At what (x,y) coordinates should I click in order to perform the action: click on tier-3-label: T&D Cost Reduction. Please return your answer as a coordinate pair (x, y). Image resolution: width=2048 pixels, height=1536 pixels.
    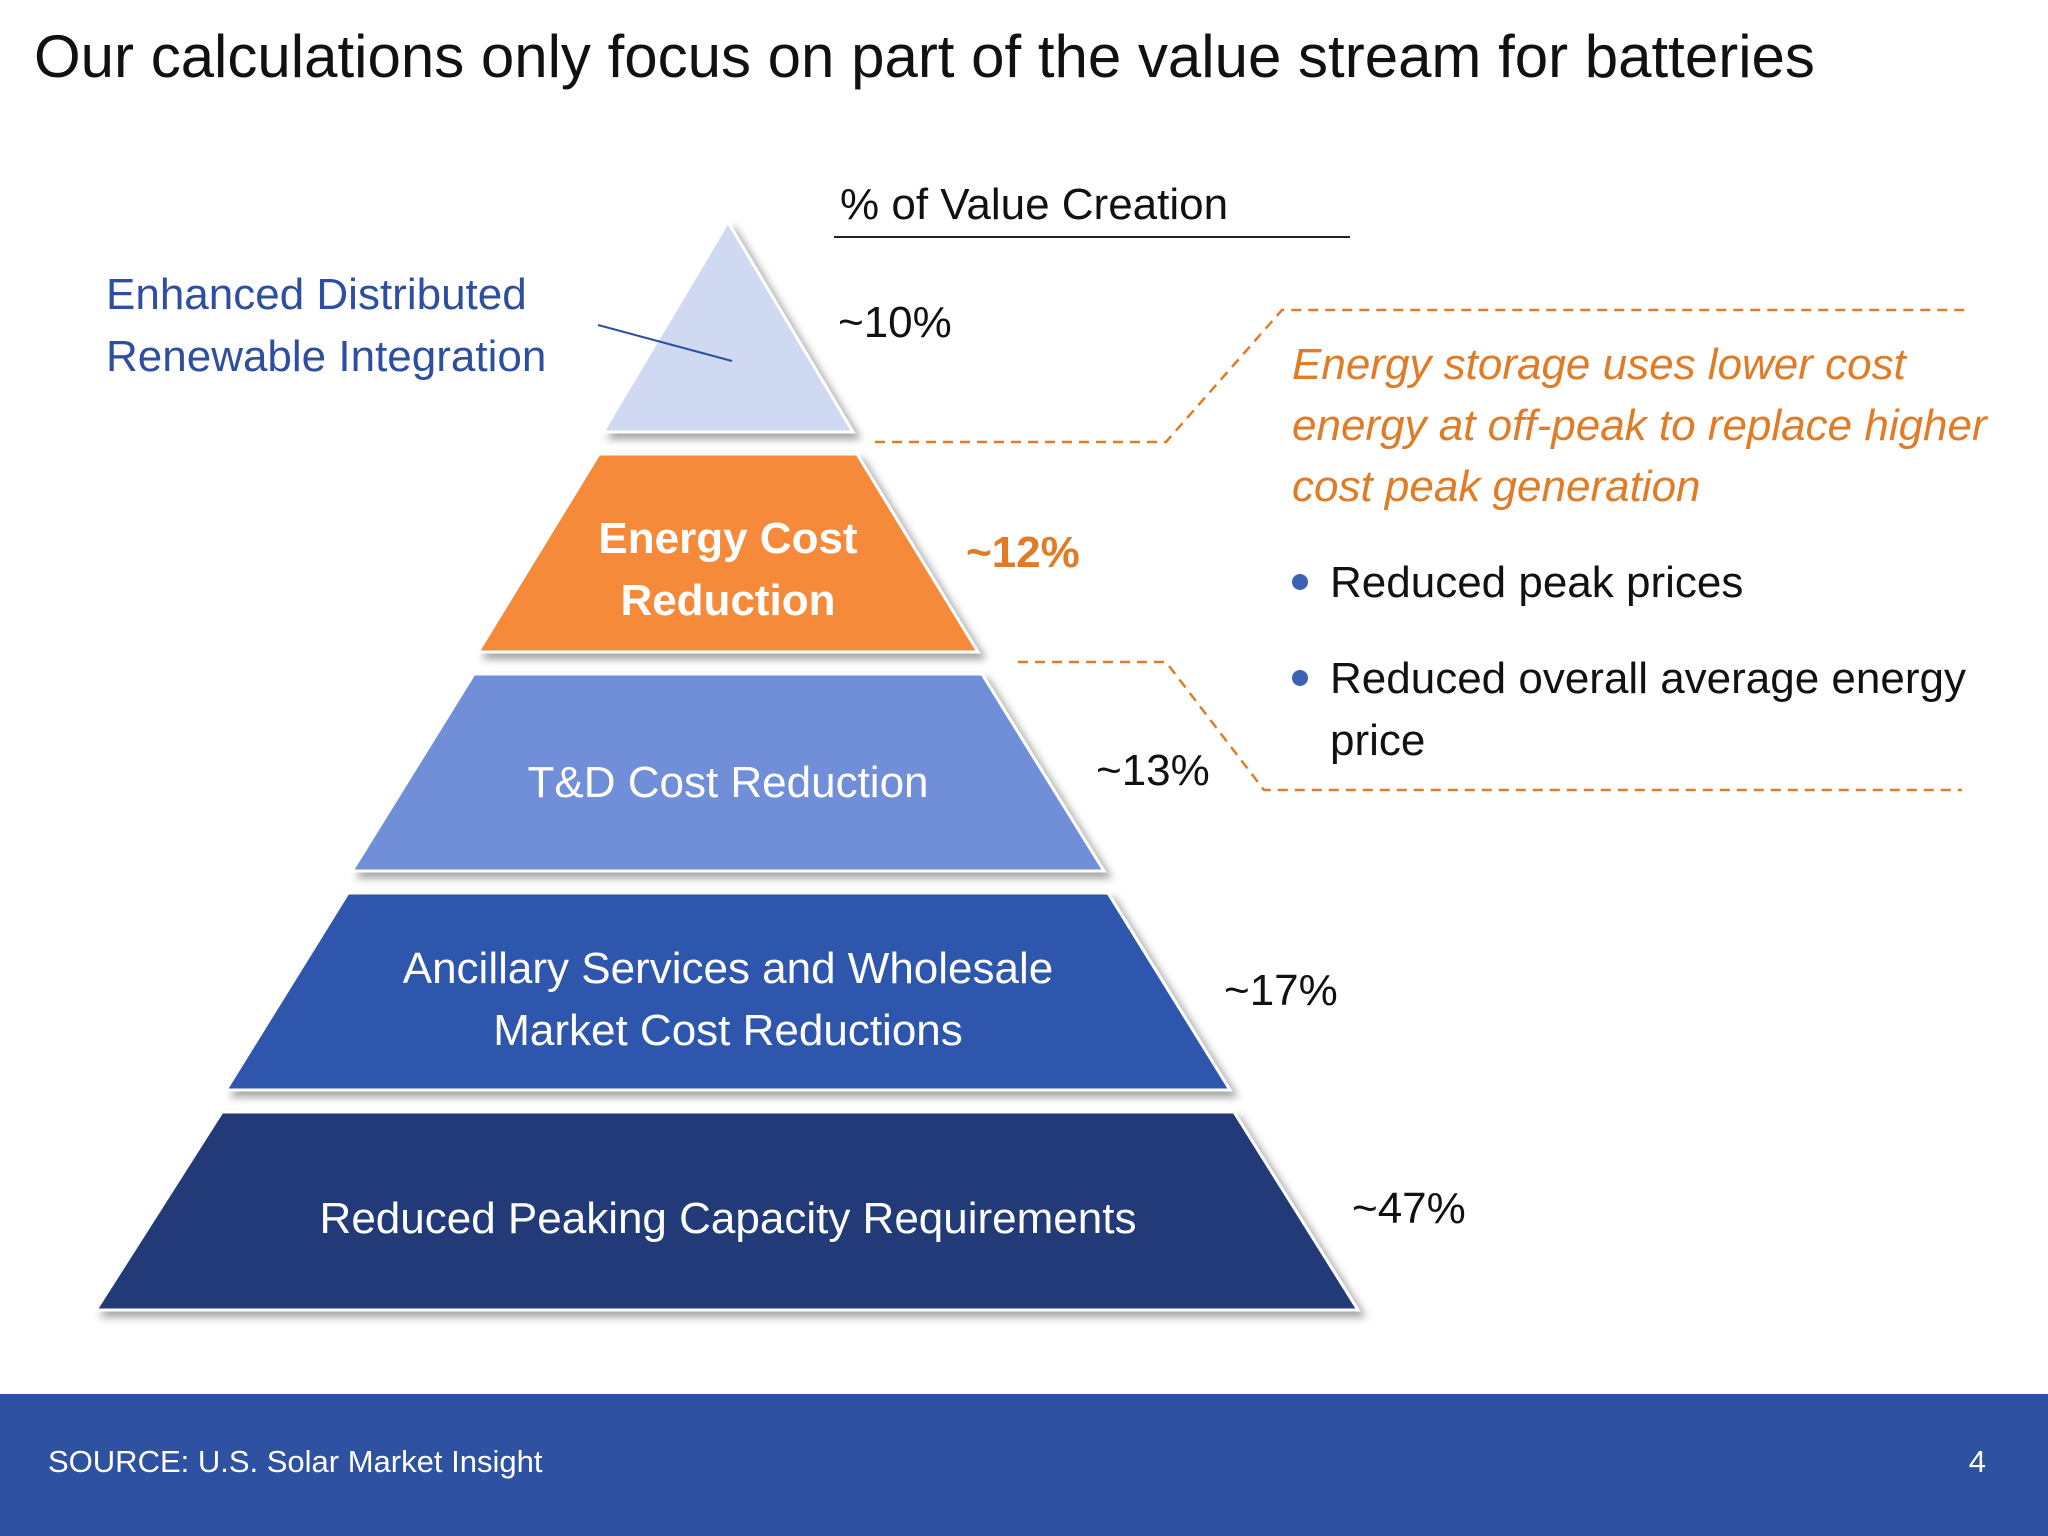
    Looking at the image, I should click on (728, 782).